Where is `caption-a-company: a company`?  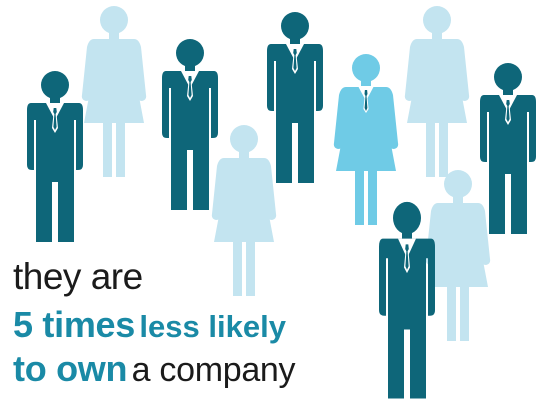
caption-a-company: a company is located at coordinates (213, 370).